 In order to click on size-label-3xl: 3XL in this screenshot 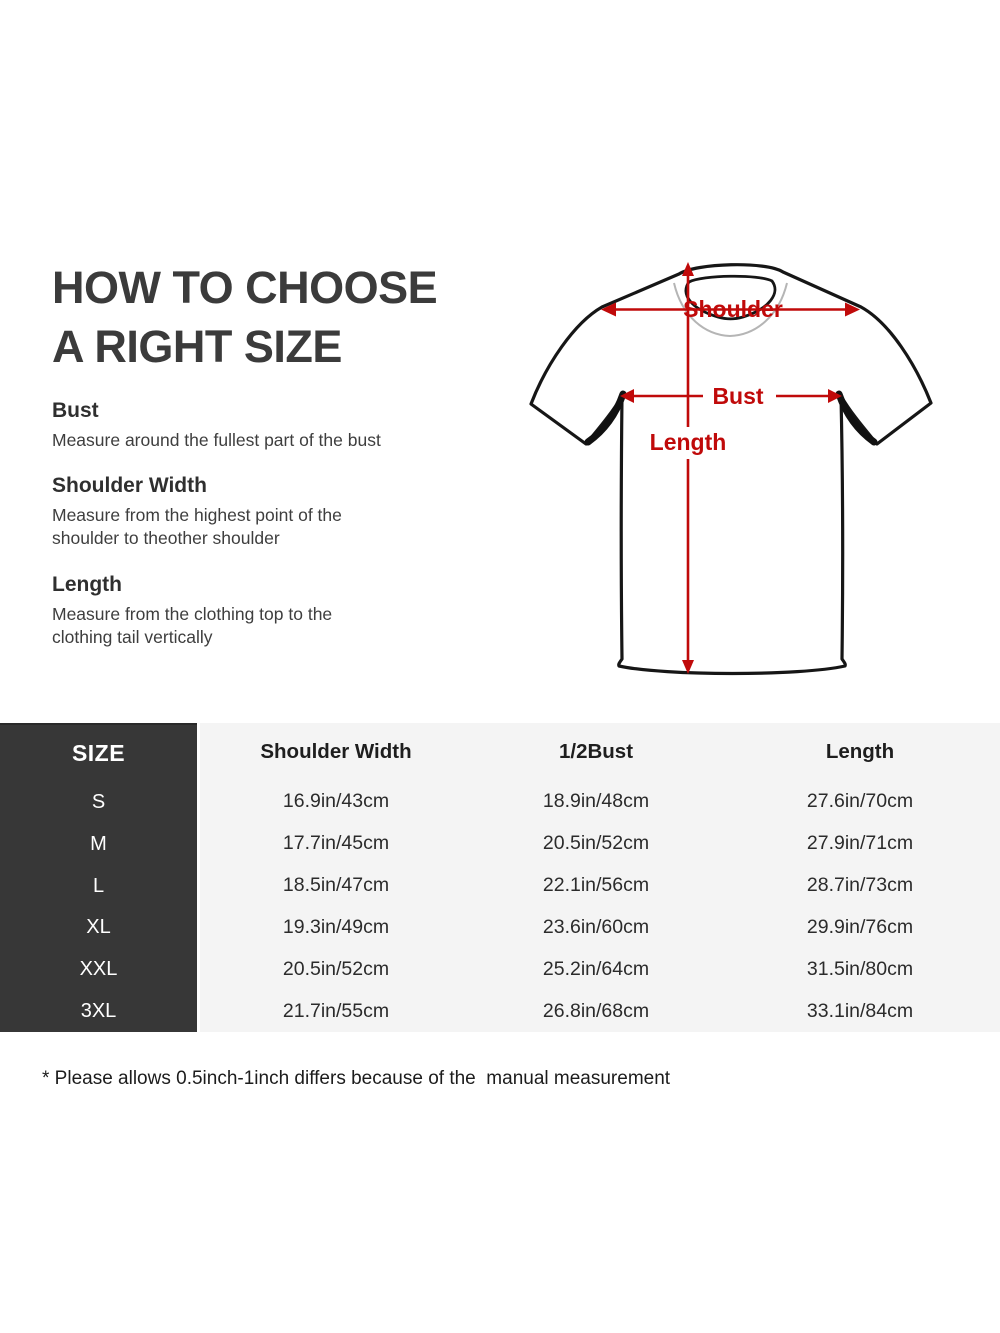, I will do `click(98, 1010)`.